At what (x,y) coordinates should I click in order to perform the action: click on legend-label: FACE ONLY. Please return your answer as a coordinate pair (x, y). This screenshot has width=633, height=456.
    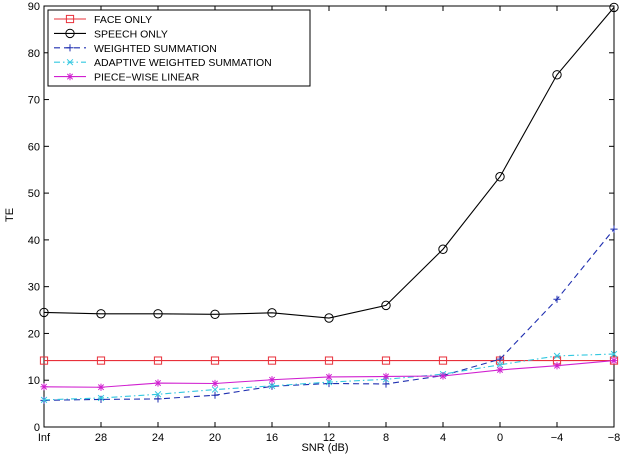
    Looking at the image, I should click on (123, 20).